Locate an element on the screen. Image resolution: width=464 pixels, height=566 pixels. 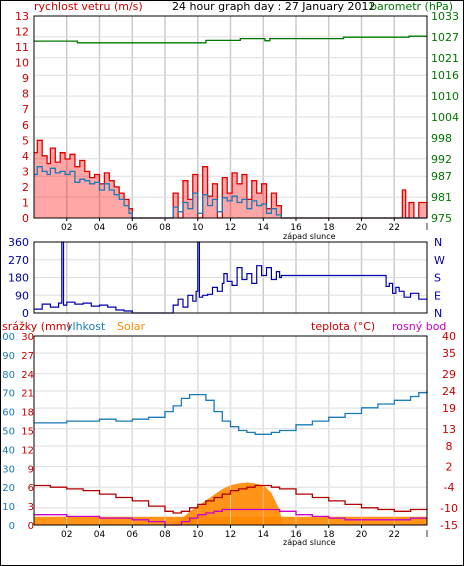
wind-y-tick-label: 12 is located at coordinates (22, 32).